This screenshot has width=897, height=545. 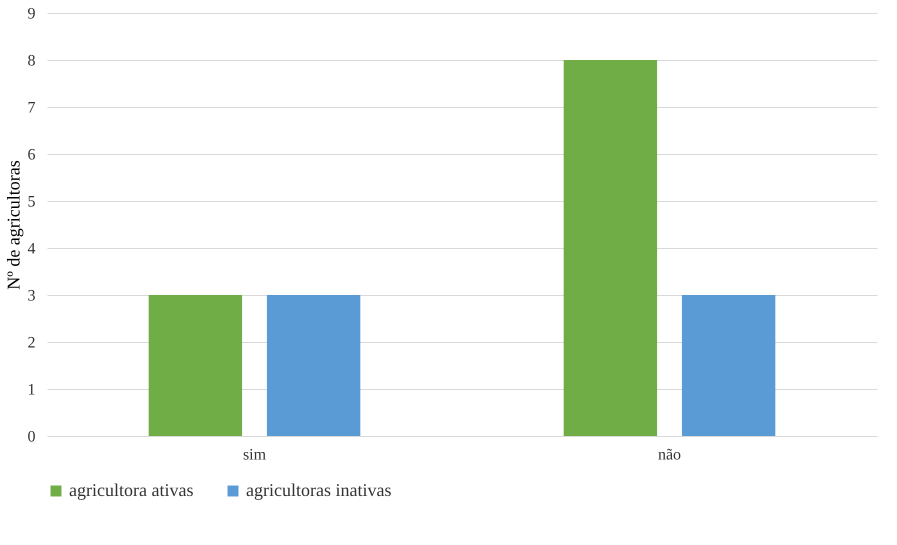 What do you see at coordinates (32, 108) in the screenshot?
I see `y-tick-label: 7` at bounding box center [32, 108].